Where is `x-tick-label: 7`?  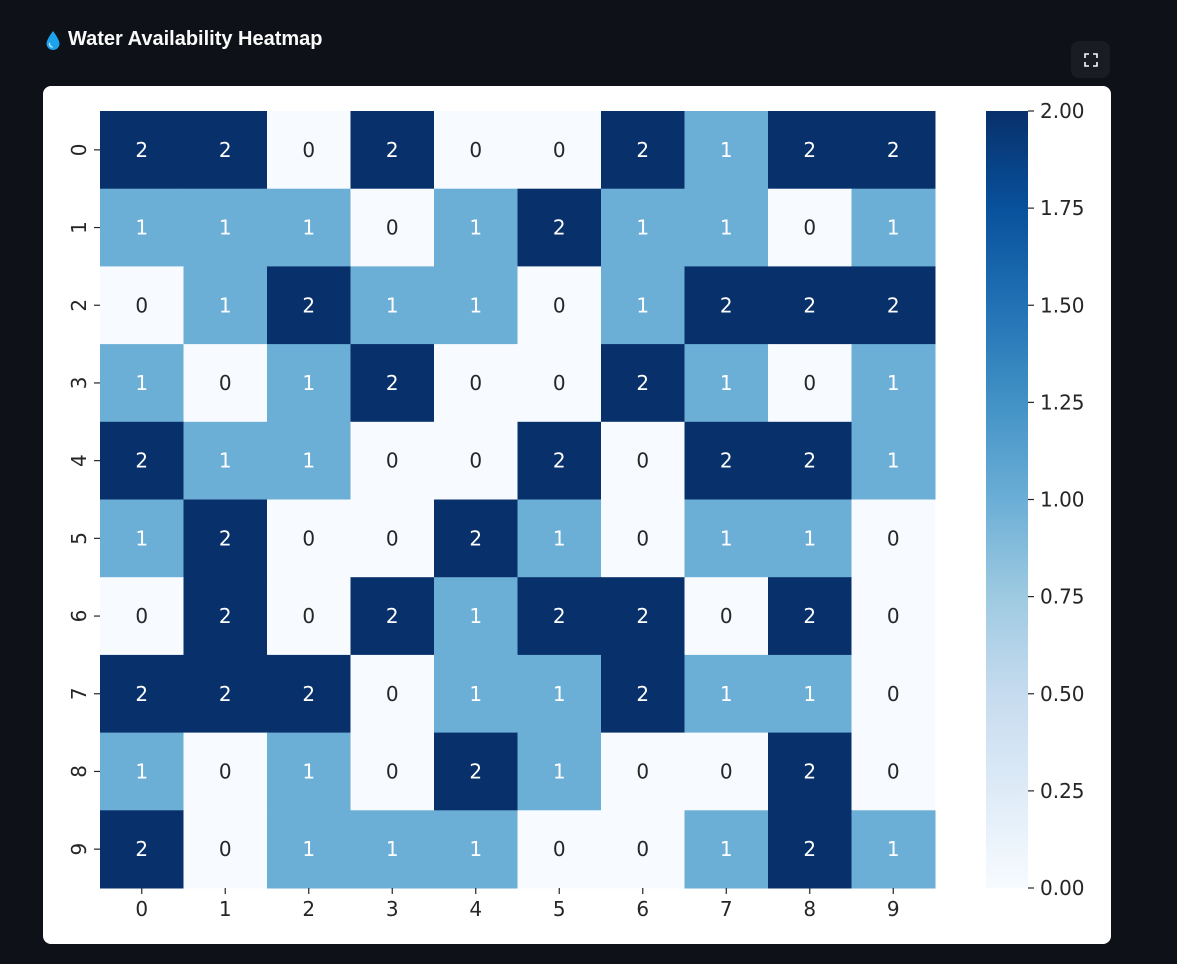 x-tick-label: 7 is located at coordinates (726, 909).